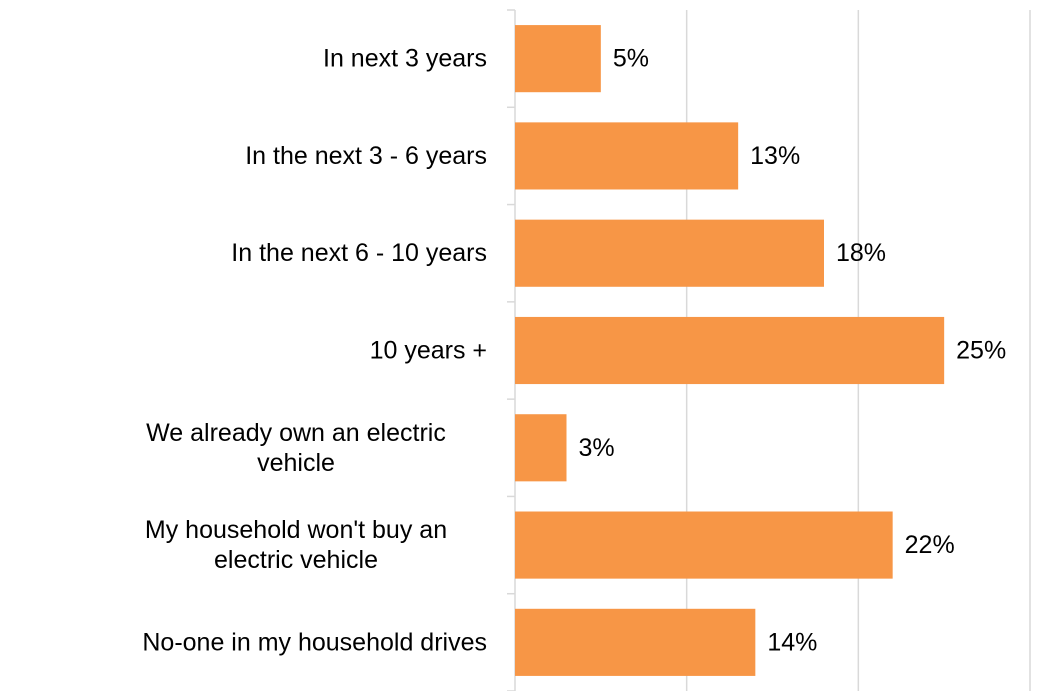 This screenshot has width=1059, height=691. I want to click on category-label: In the next 6 - 10 years, so click(359, 253).